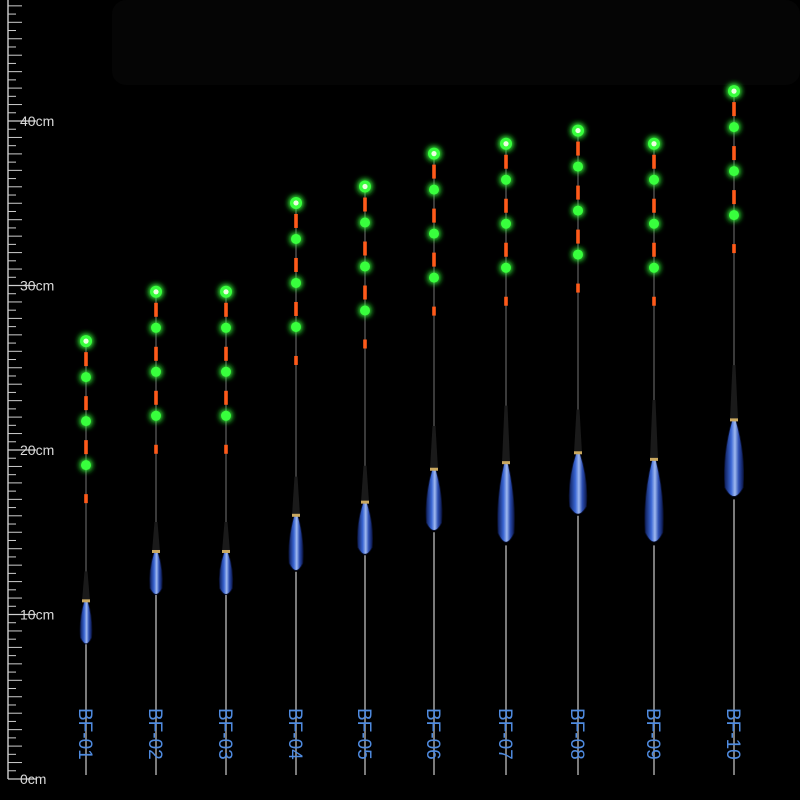  I want to click on float-bf-03: BF-03, so click(224, 530).